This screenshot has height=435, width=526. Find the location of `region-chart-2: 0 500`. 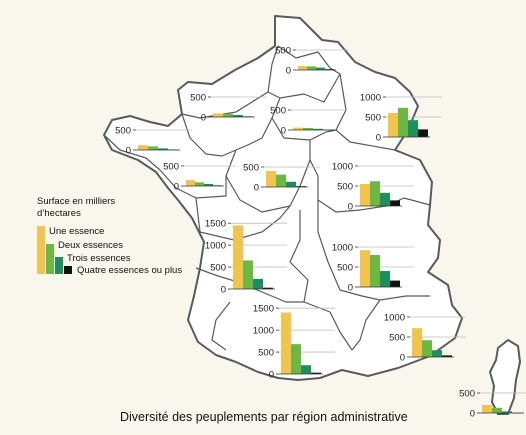

region-chart-2: 0 500 is located at coordinates (228, 108).